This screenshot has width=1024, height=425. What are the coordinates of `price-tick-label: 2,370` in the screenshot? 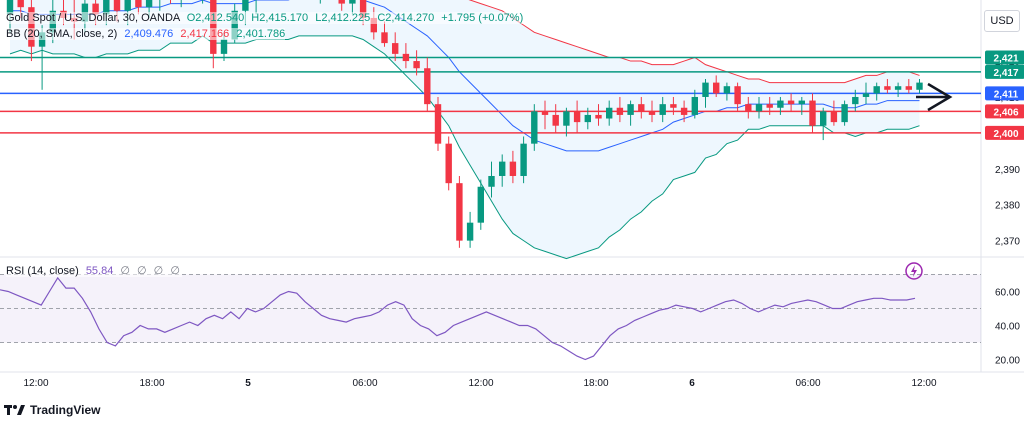 It's located at (1007, 242).